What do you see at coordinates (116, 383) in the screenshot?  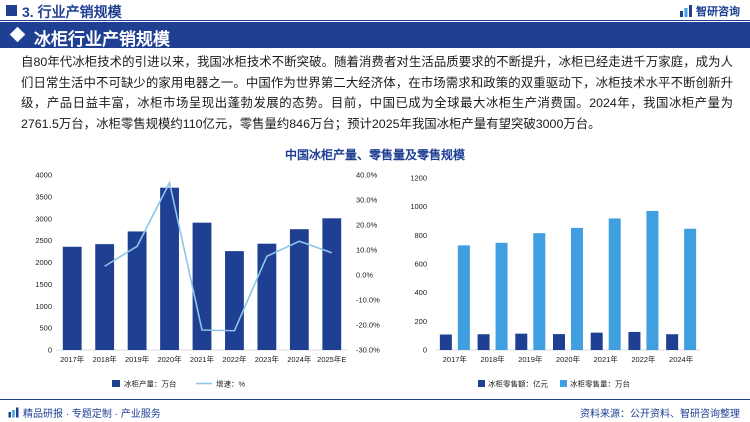 I see `c1-legend-swatch-production` at bounding box center [116, 383].